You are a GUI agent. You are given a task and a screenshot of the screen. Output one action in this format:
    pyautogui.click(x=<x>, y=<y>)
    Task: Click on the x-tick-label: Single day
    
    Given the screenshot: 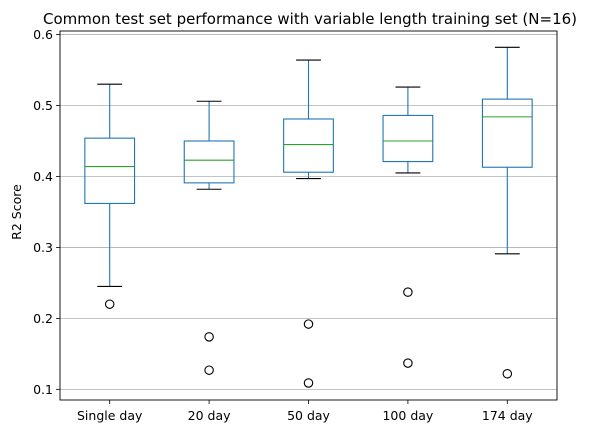 What is the action you would take?
    pyautogui.click(x=110, y=415)
    